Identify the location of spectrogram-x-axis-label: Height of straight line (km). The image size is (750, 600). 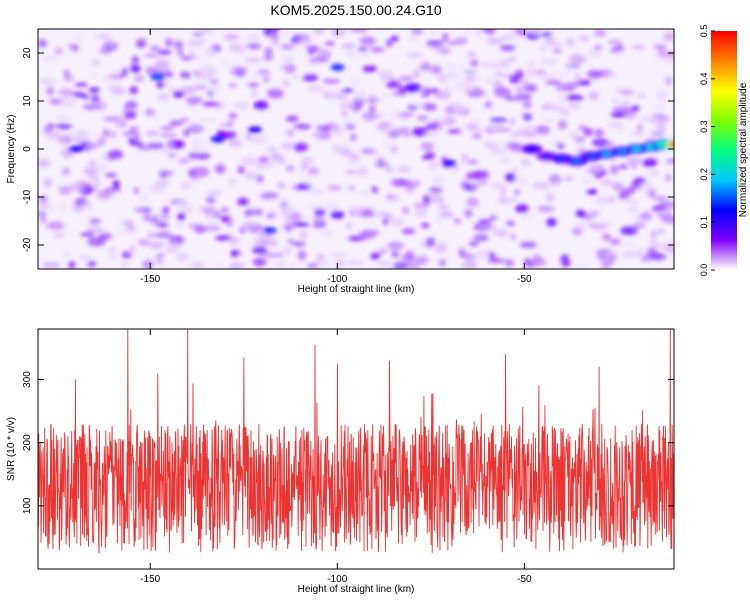
(356, 289).